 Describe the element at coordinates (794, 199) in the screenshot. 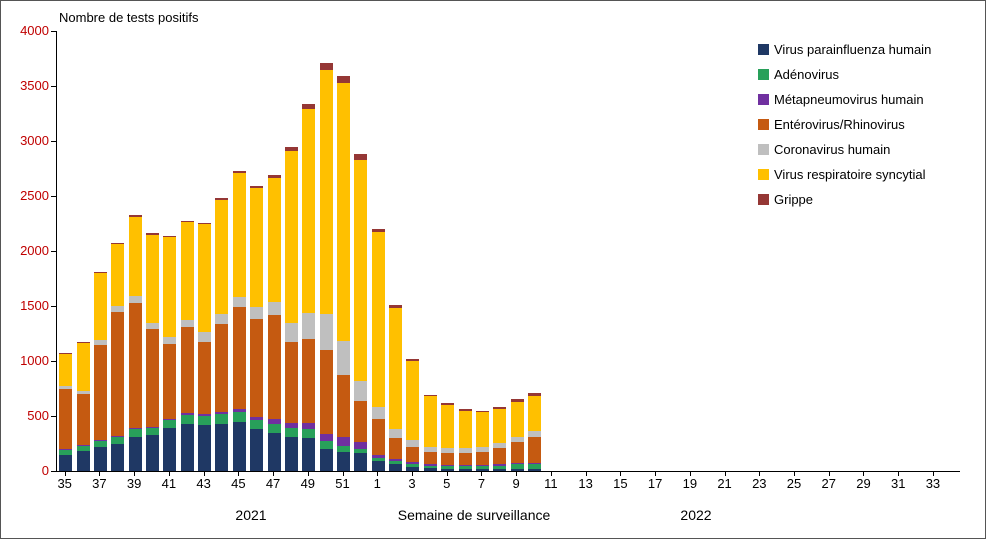

I see `legend-label: Grippe` at that location.